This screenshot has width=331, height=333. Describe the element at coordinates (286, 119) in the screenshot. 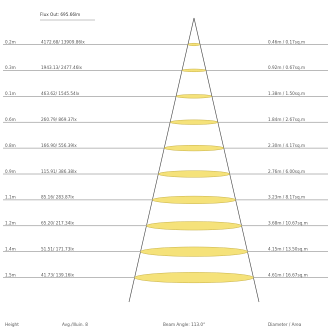

I see `row-diameter-label: 1.84m / 2.67sq.m` at that location.